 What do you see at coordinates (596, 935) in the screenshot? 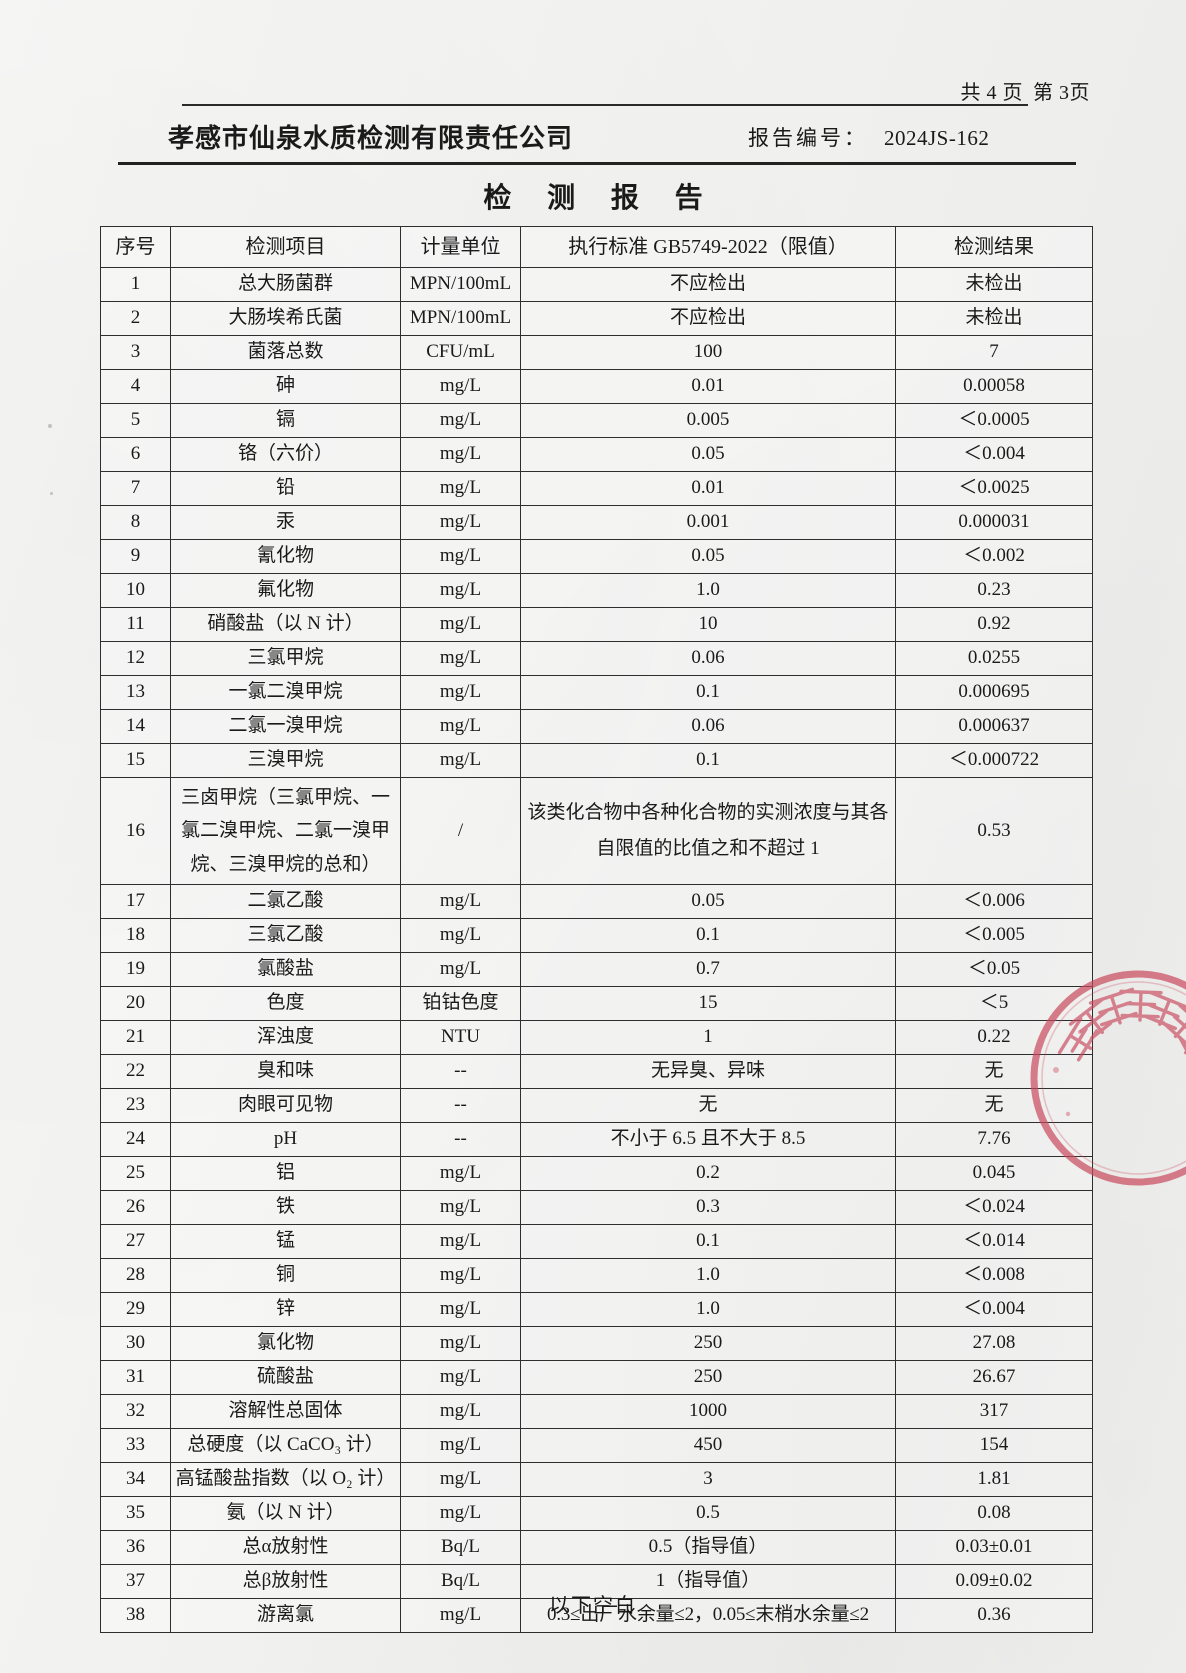
I see `table-row: 18 三氯乙酸 mg/L 0.1 ＜0.005` at bounding box center [596, 935].